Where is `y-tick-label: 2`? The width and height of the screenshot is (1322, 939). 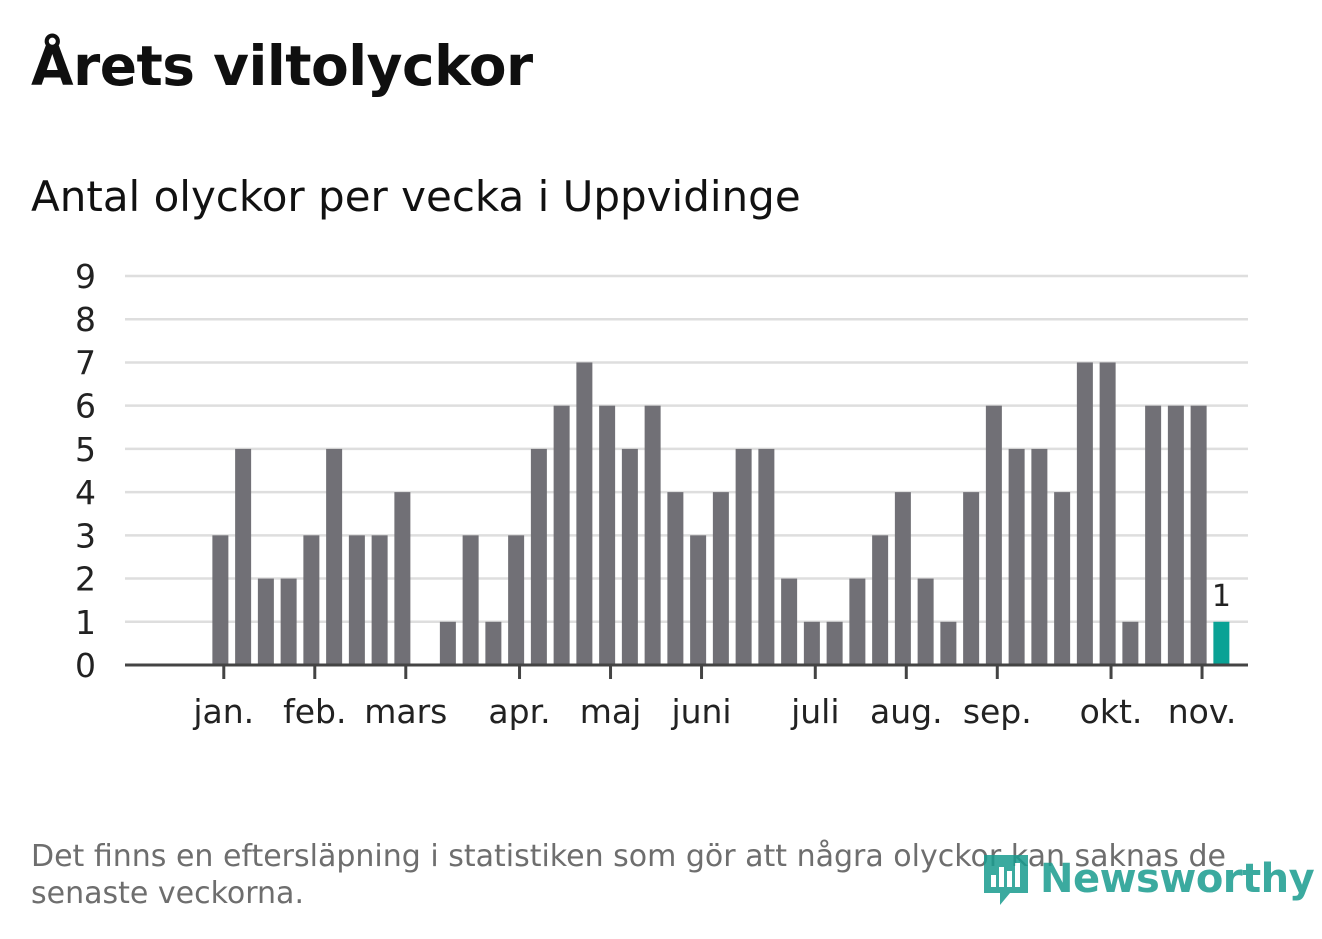 y-tick-label: 2 is located at coordinates (85, 579).